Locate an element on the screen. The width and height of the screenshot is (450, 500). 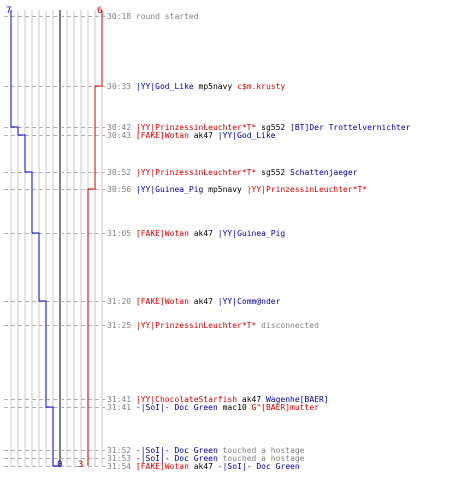
log-entry: 30:33 |YY|God_Like mp5navy c$m.krusty is located at coordinates (196, 86).